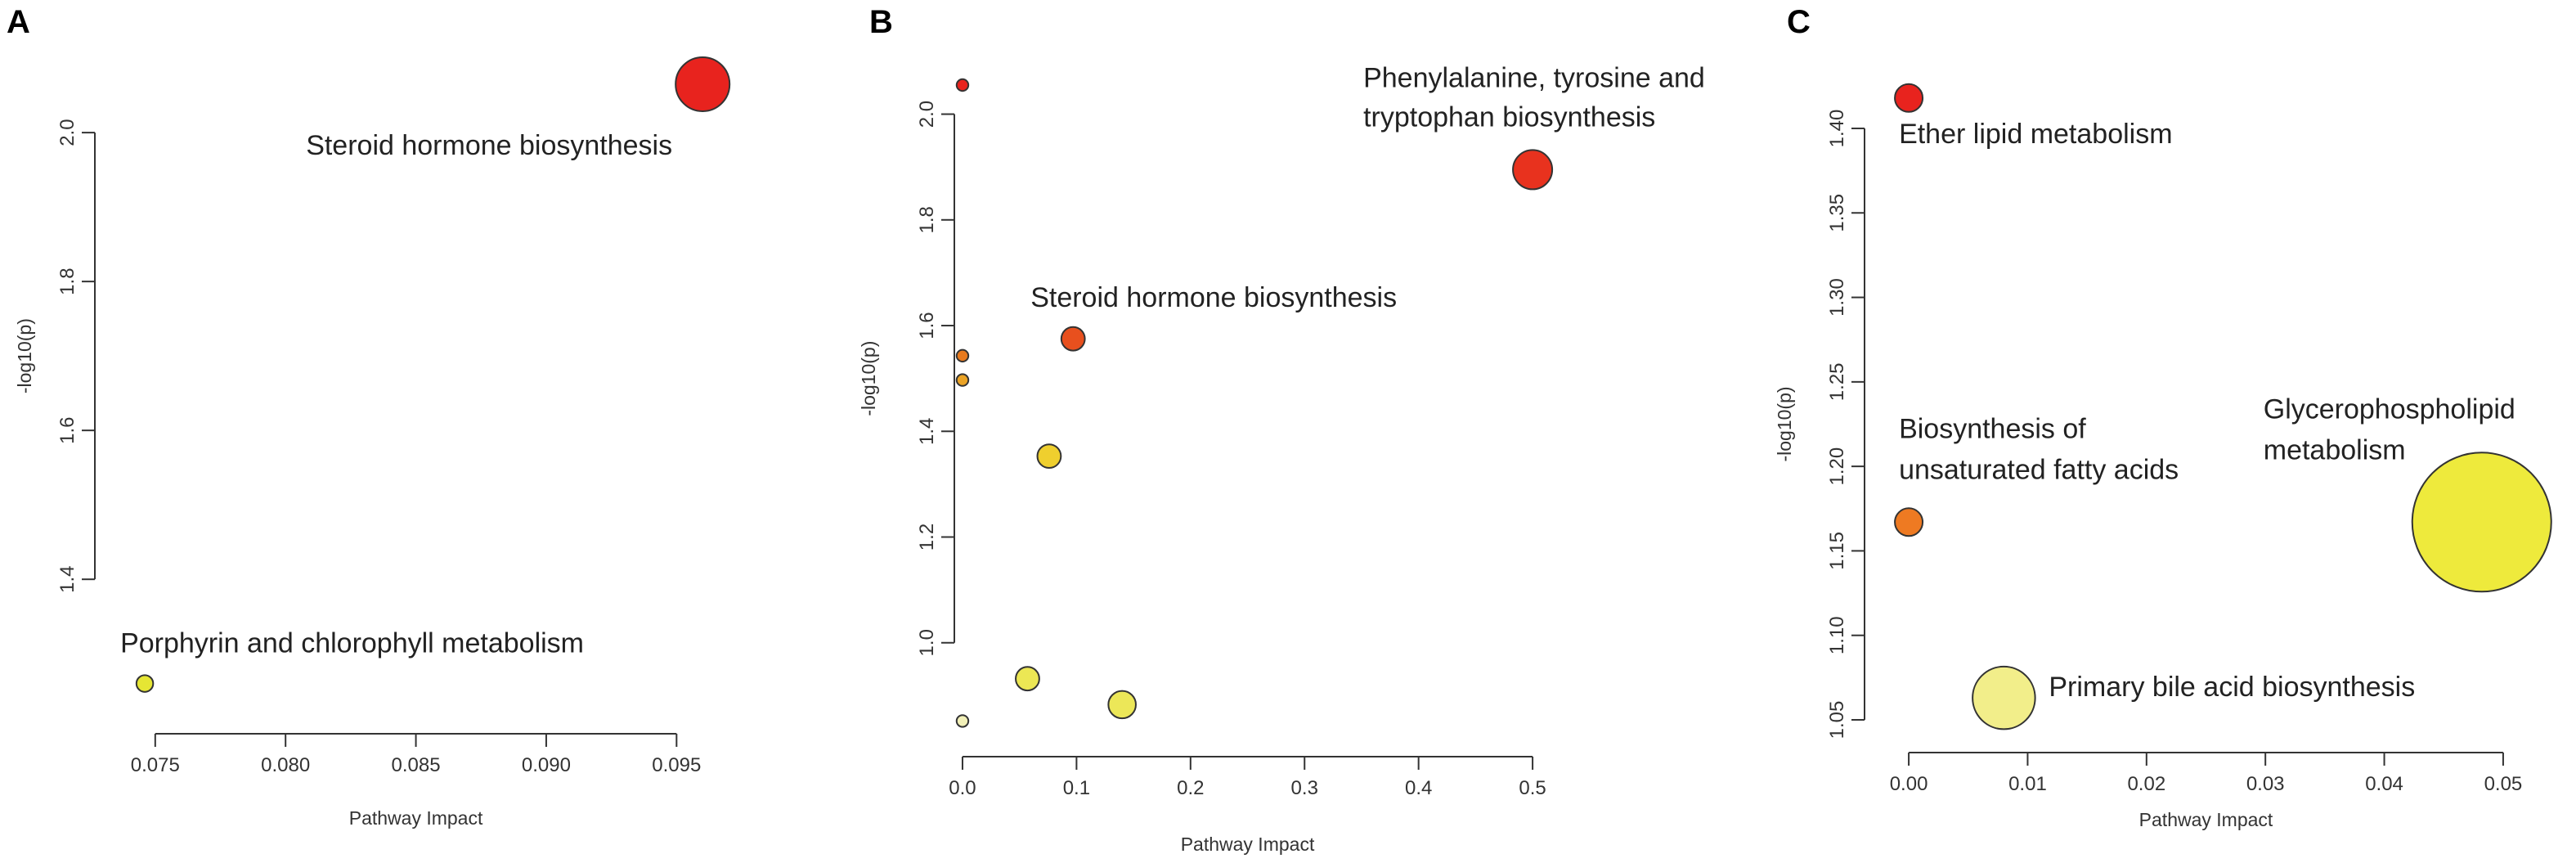  I want to click on x-tick-label: 0.0, so click(963, 788).